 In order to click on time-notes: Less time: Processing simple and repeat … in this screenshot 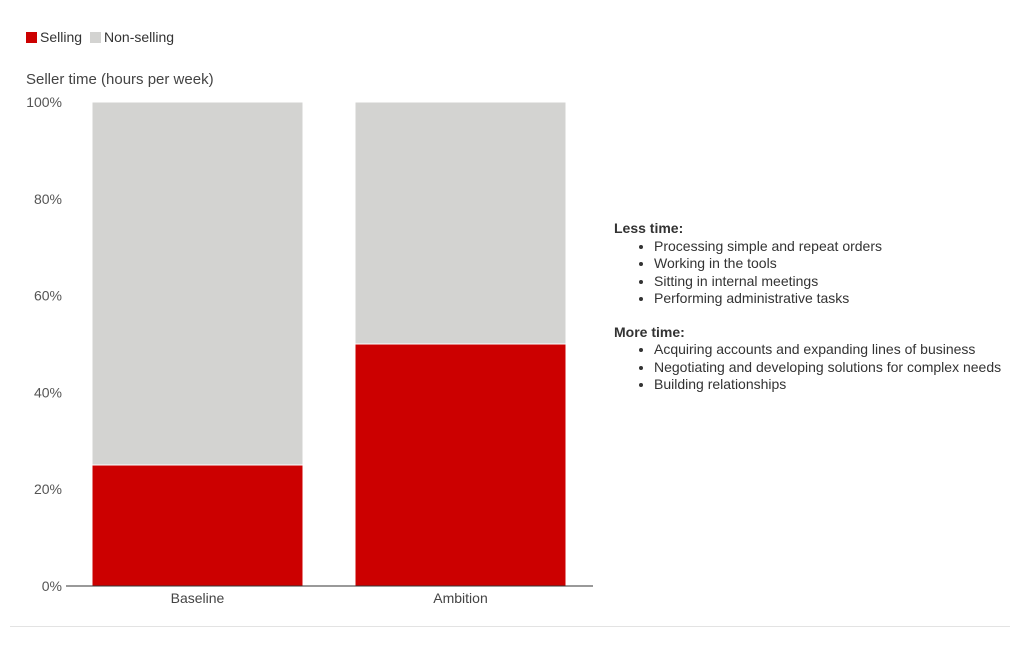, I will do `click(814, 315)`.